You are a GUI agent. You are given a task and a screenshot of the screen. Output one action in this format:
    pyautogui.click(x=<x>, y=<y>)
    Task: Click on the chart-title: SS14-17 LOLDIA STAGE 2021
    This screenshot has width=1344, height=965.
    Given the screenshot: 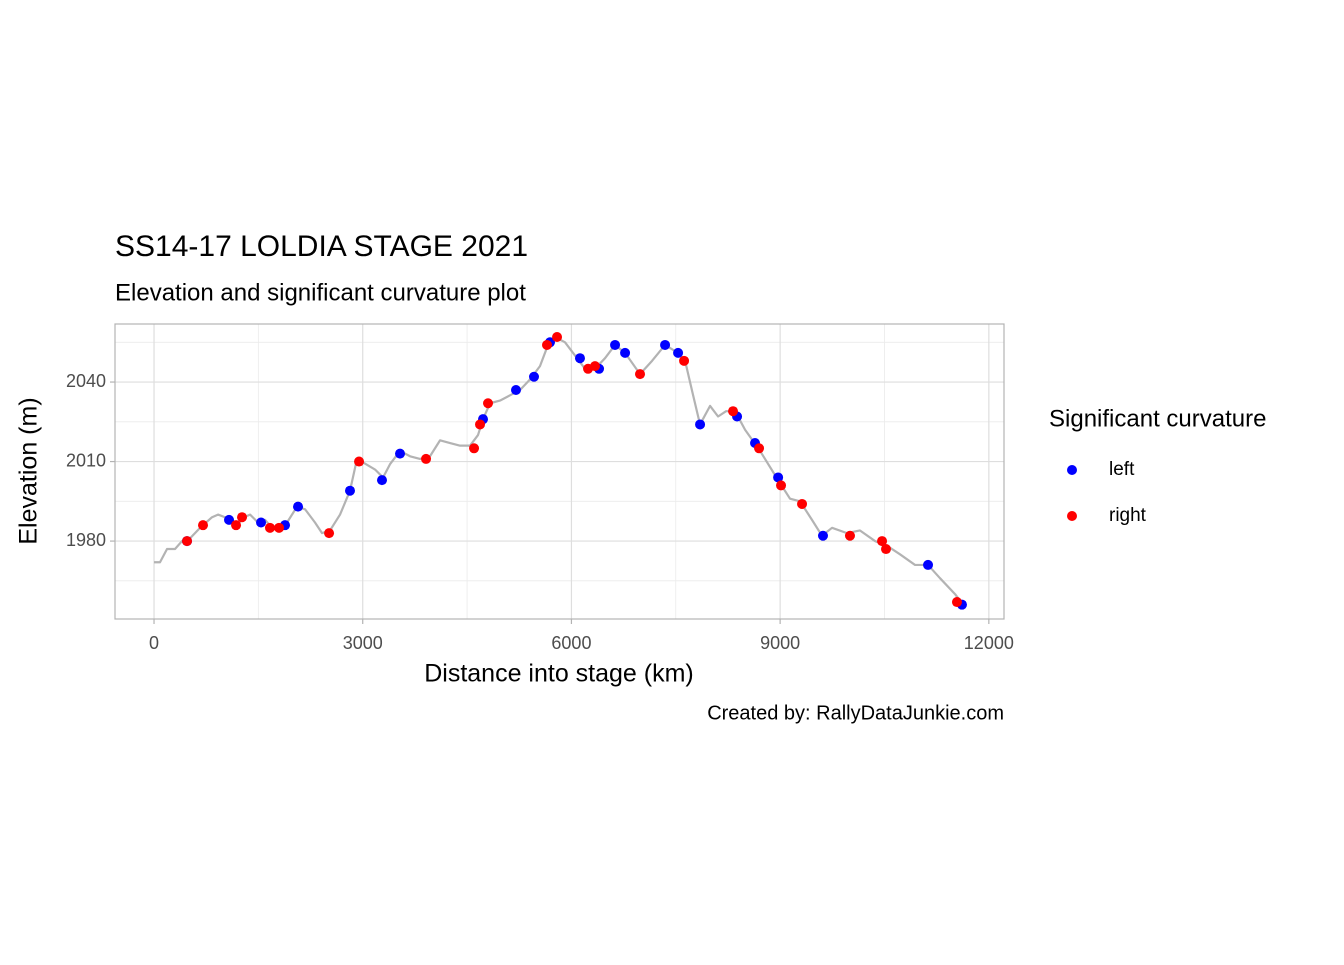 What is the action you would take?
    pyautogui.click(x=321, y=246)
    